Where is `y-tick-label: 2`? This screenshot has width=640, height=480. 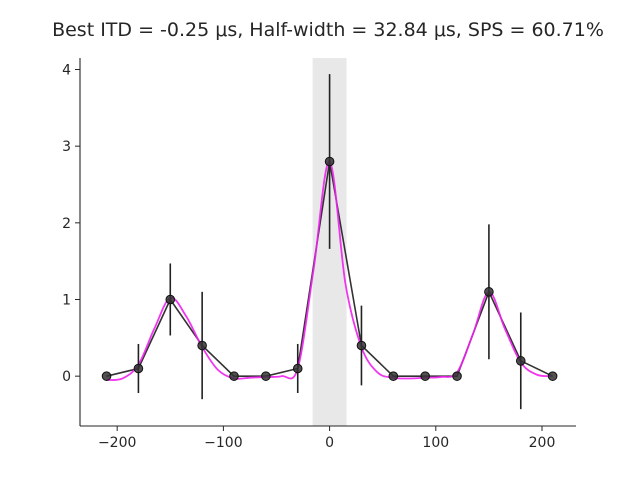
y-tick-label: 2 is located at coordinates (66, 224).